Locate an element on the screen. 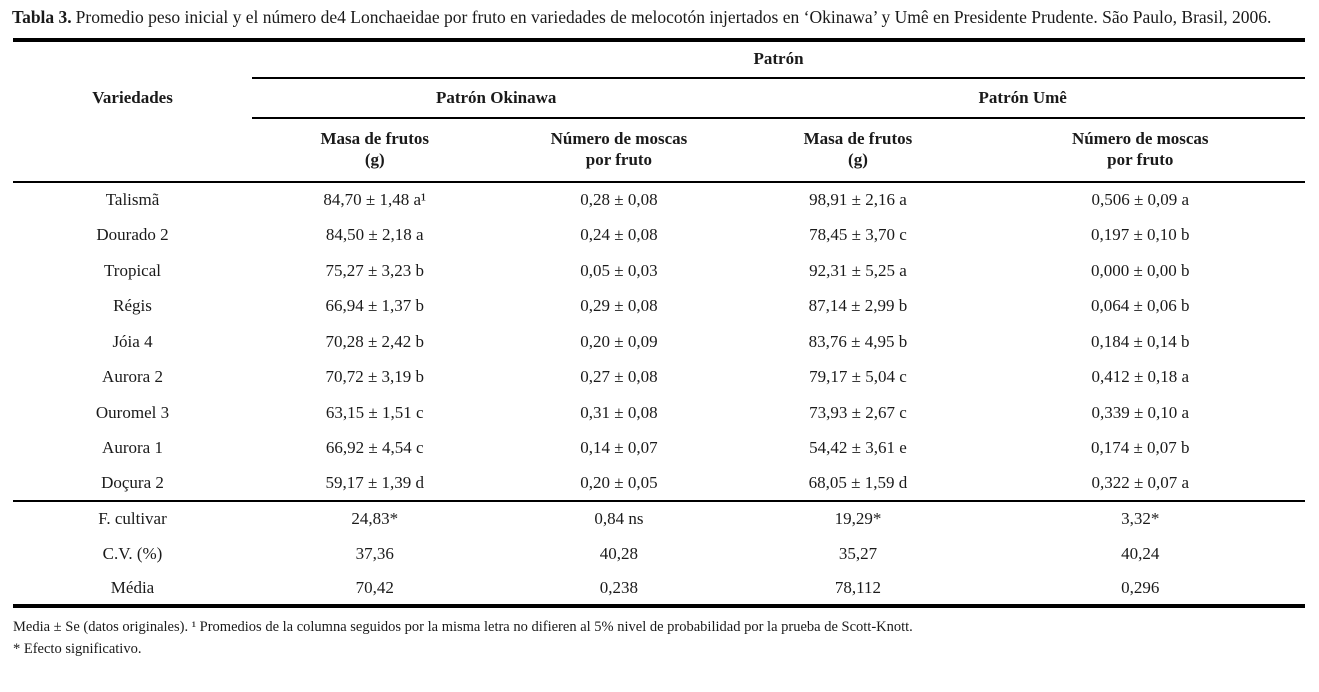 Image resolution: width=1319 pixels, height=692 pixels. value-cell: 0,238 is located at coordinates (619, 587).